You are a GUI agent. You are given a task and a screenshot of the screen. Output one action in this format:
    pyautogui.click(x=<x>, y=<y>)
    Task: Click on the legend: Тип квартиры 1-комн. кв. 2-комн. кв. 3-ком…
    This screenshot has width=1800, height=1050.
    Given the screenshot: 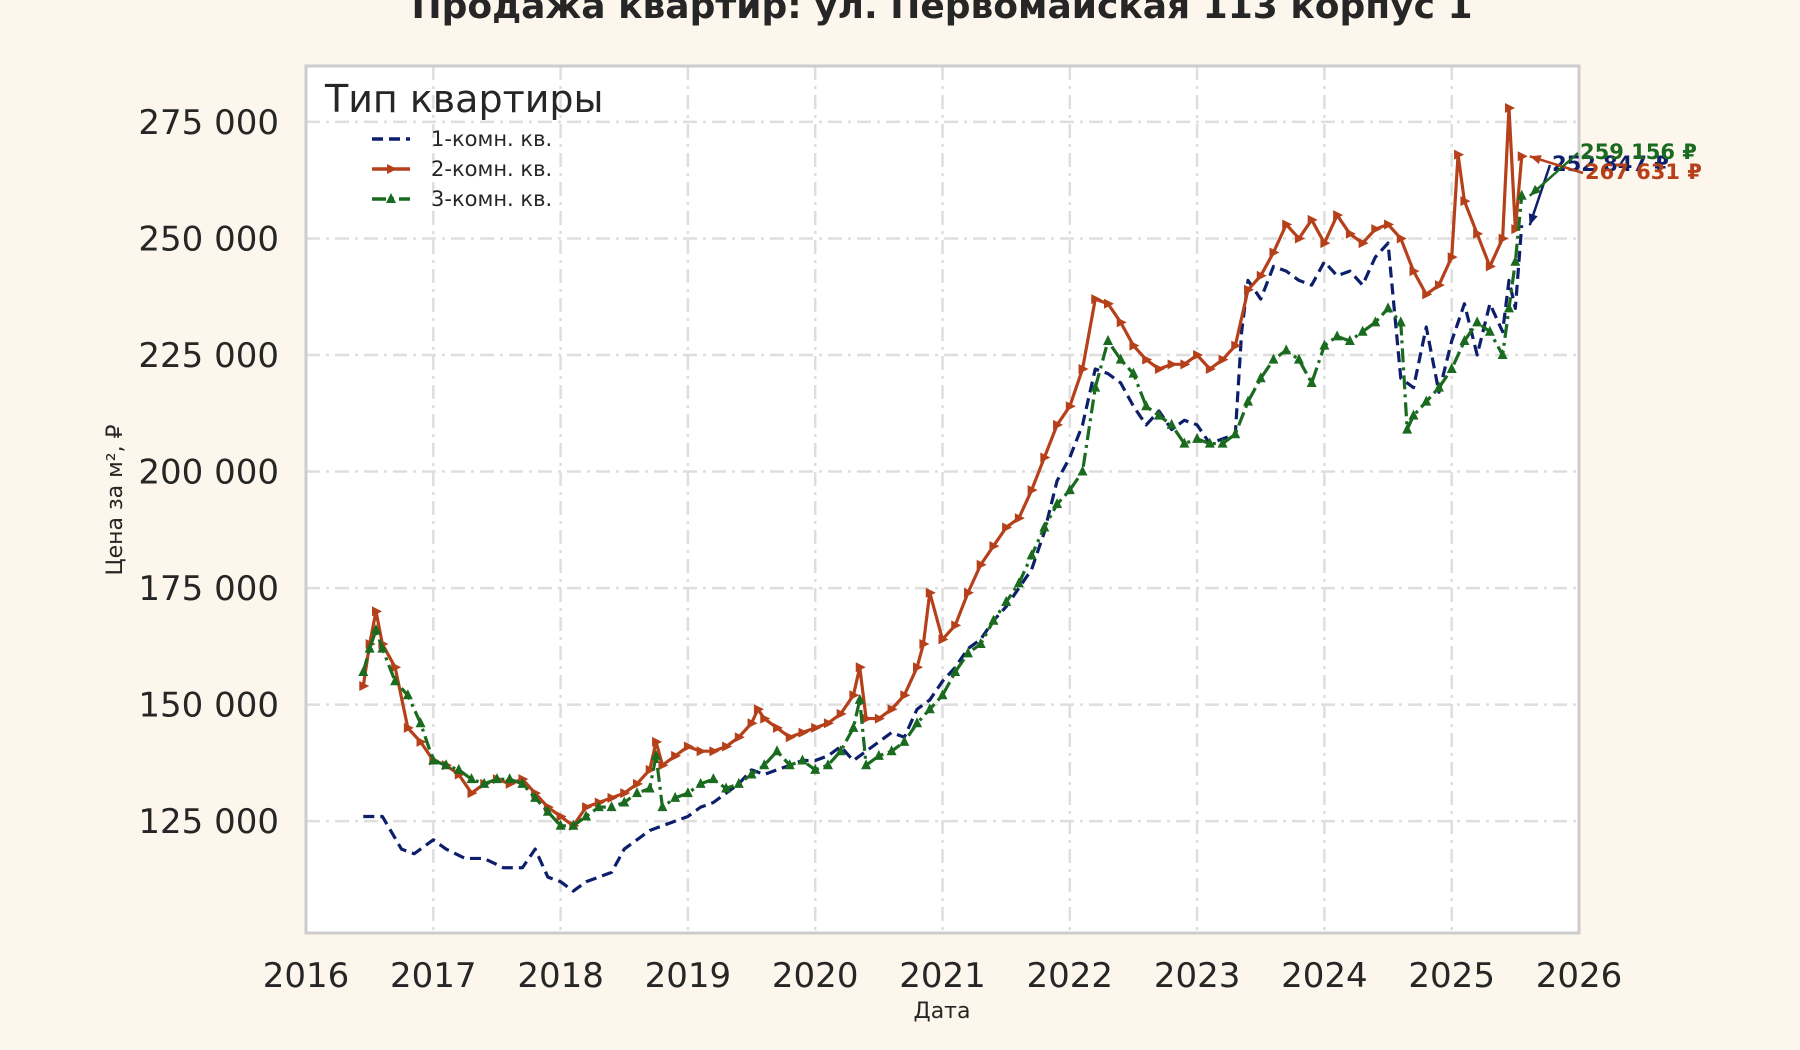 What is the action you would take?
    pyautogui.click(x=464, y=144)
    